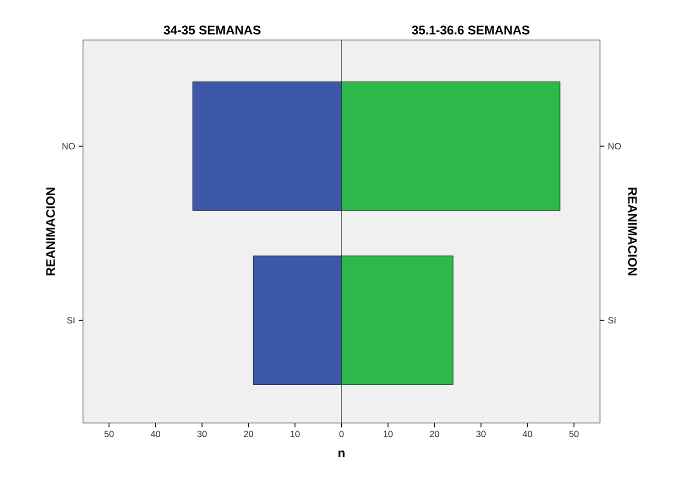 The width and height of the screenshot is (676, 491). Describe the element at coordinates (471, 30) in the screenshot. I see `chart-title: 35.1-36.6 SEMANAS` at that location.